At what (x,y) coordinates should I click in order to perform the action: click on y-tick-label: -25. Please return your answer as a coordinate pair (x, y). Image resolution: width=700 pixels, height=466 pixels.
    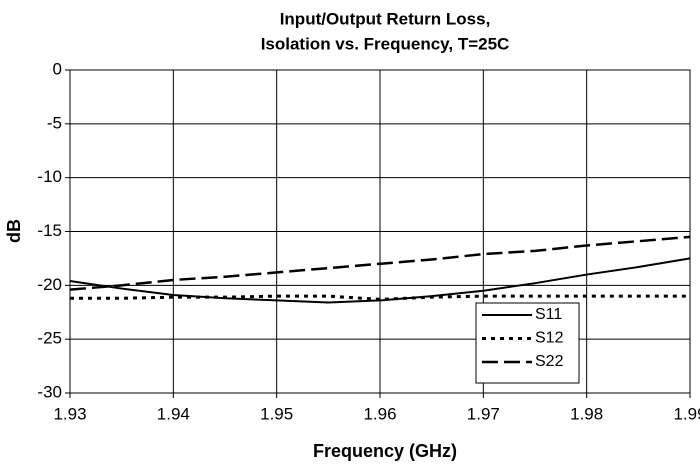
    Looking at the image, I should click on (49, 338).